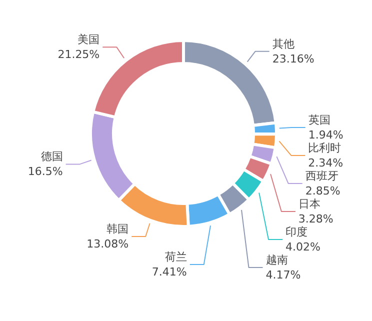 Image resolution: width=372 pixels, height=321 pixels. Describe the element at coordinates (169, 271) in the screenshot. I see `data-label: 7.41%` at that location.